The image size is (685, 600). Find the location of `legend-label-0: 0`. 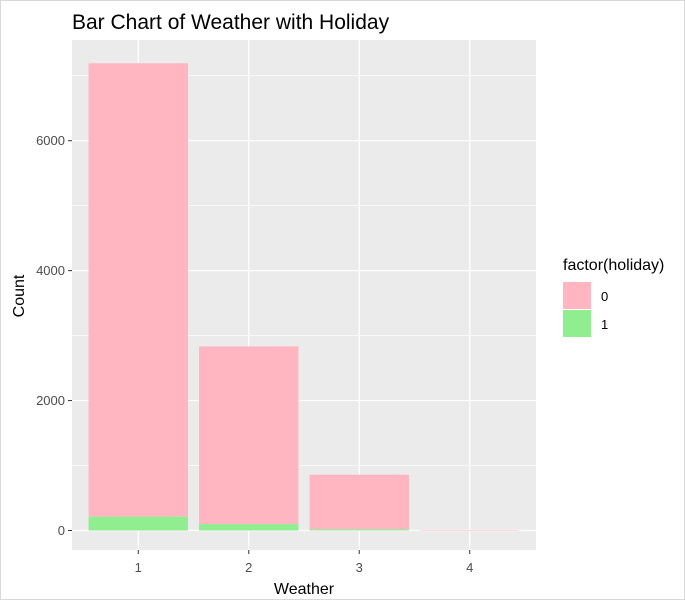

legend-label-0: 0 is located at coordinates (604, 296).